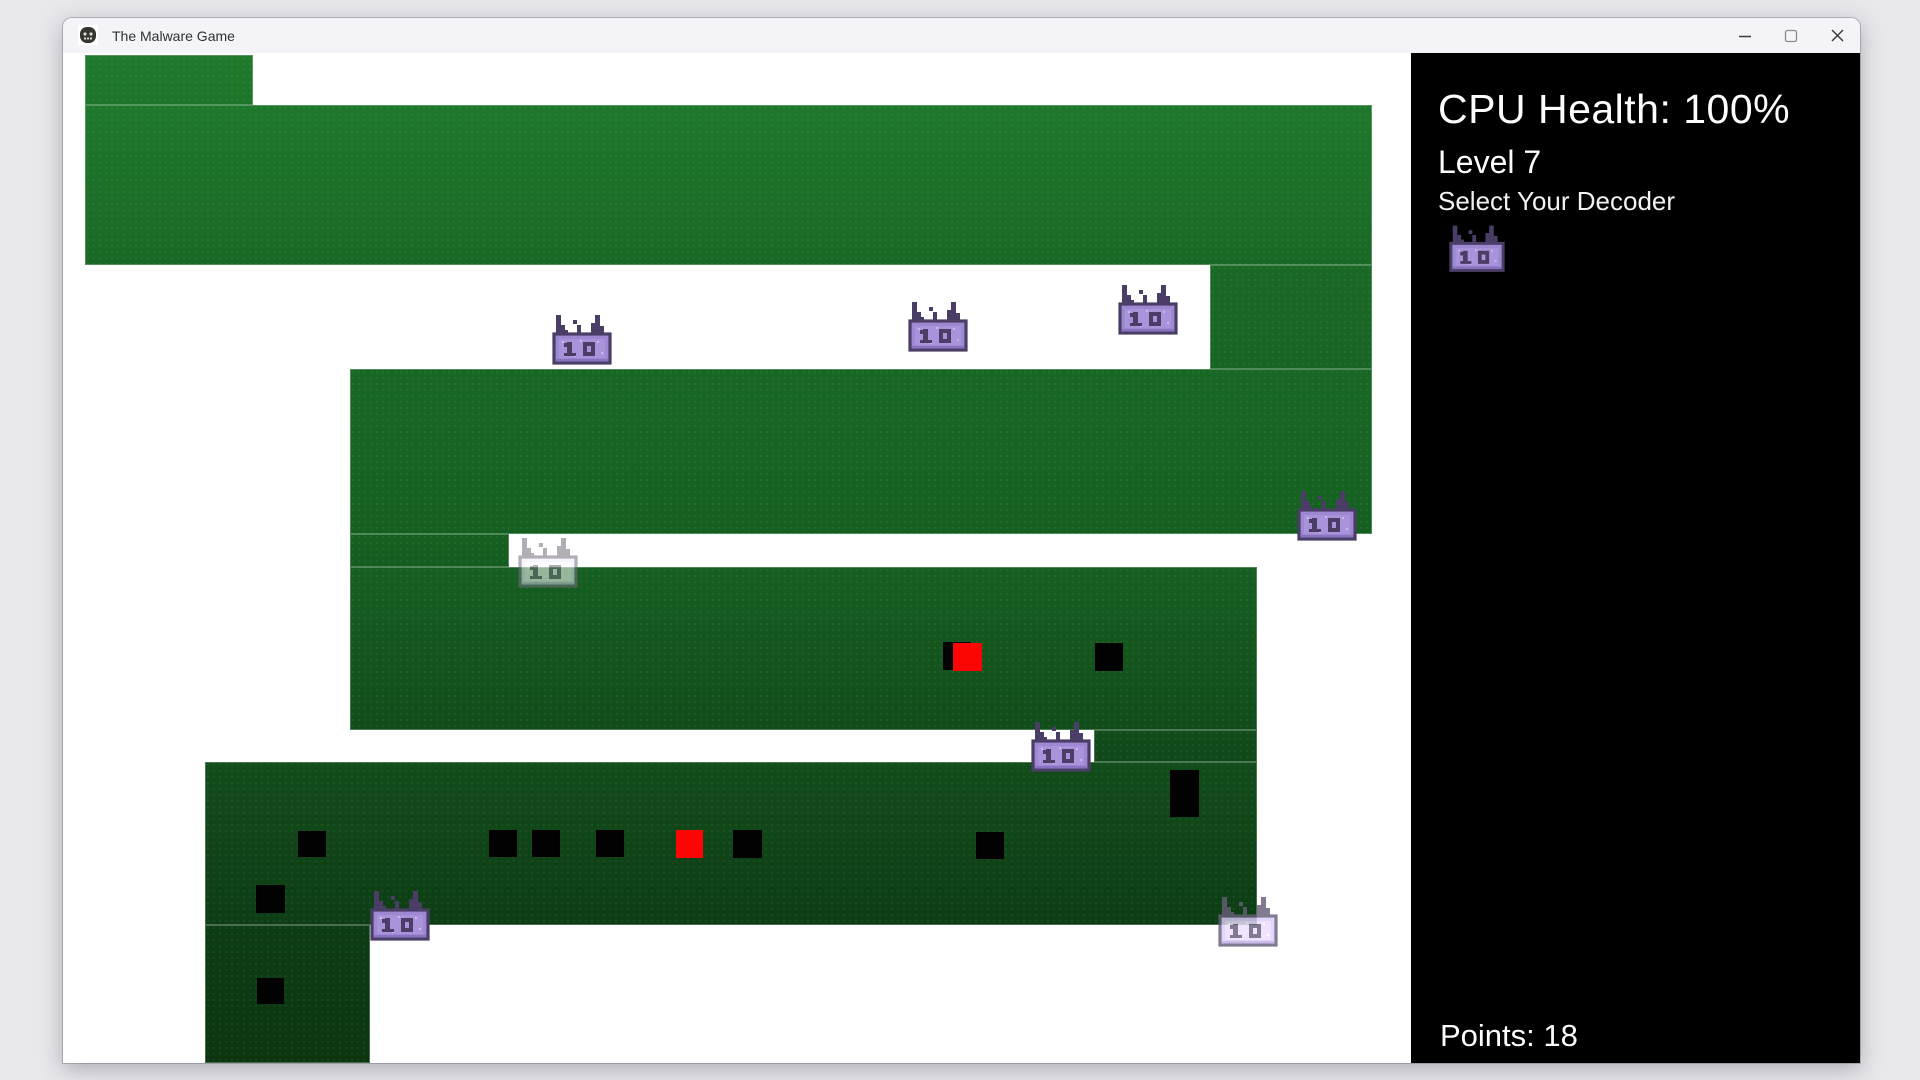 The image size is (1920, 1080). Describe the element at coordinates (1175, 746) in the screenshot. I see `platform-right-bridge` at that location.